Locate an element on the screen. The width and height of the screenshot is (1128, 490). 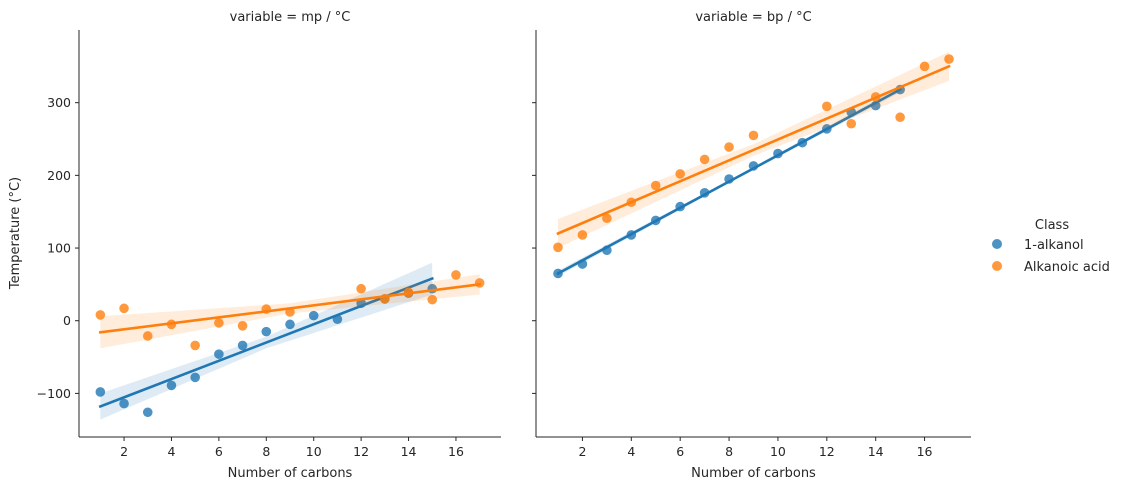
panel-title: variable = bp / °C is located at coordinates (753, 17).